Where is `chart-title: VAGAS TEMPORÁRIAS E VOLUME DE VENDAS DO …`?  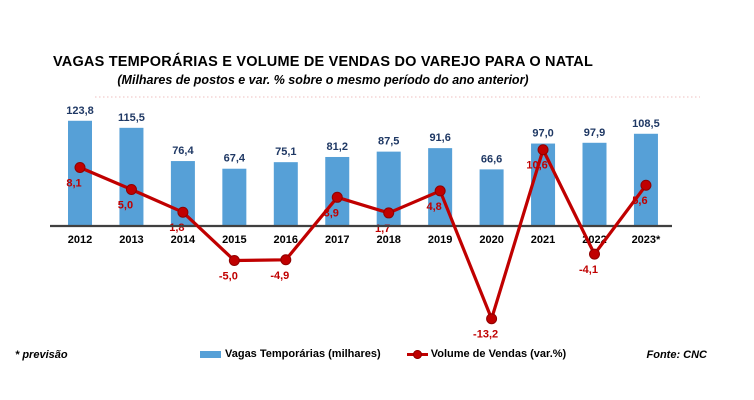
chart-title: VAGAS TEMPORÁRIAS E VOLUME DE VENDAS DO … is located at coordinates (323, 62).